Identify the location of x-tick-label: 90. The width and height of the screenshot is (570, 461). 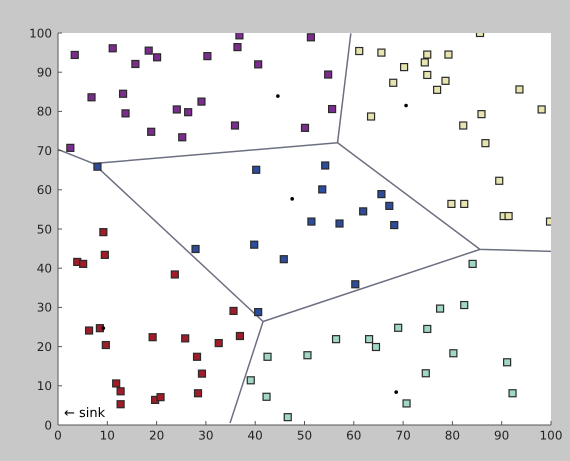
(502, 435).